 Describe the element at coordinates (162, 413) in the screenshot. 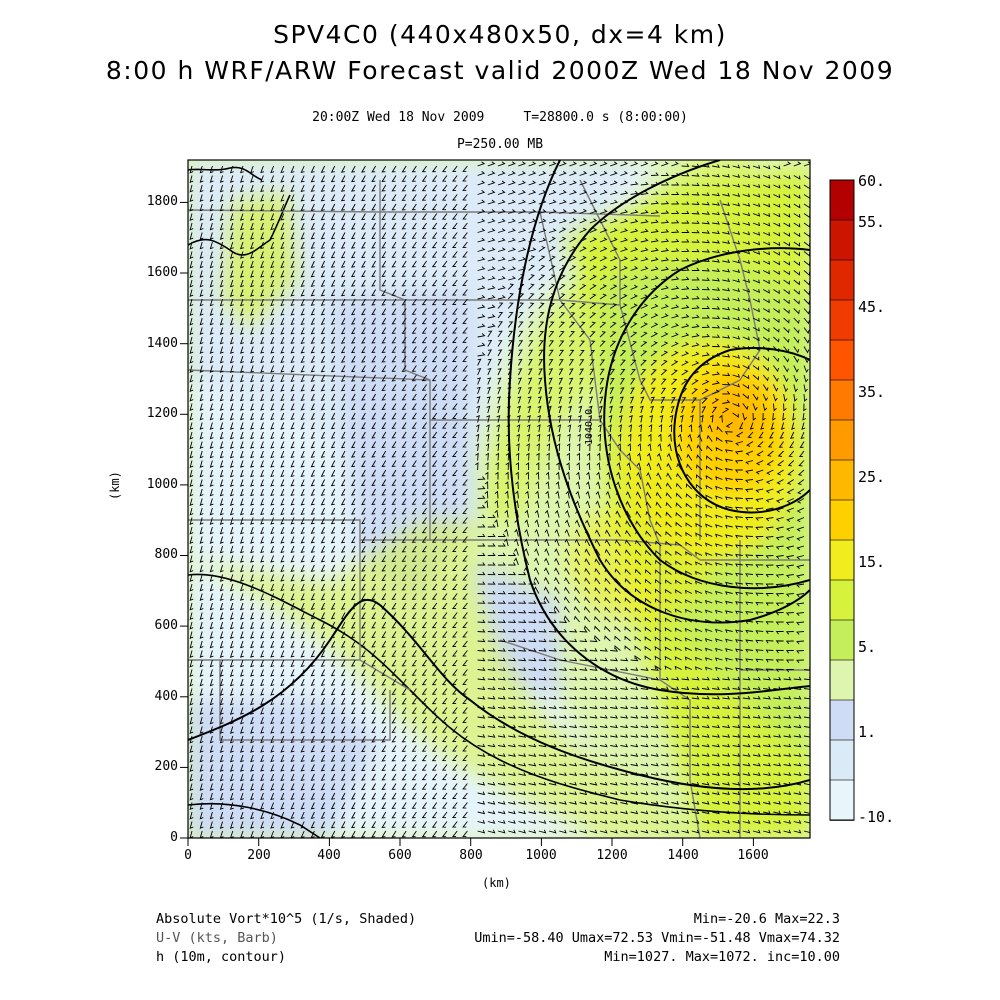

I see `y-tick-label: 1200` at that location.